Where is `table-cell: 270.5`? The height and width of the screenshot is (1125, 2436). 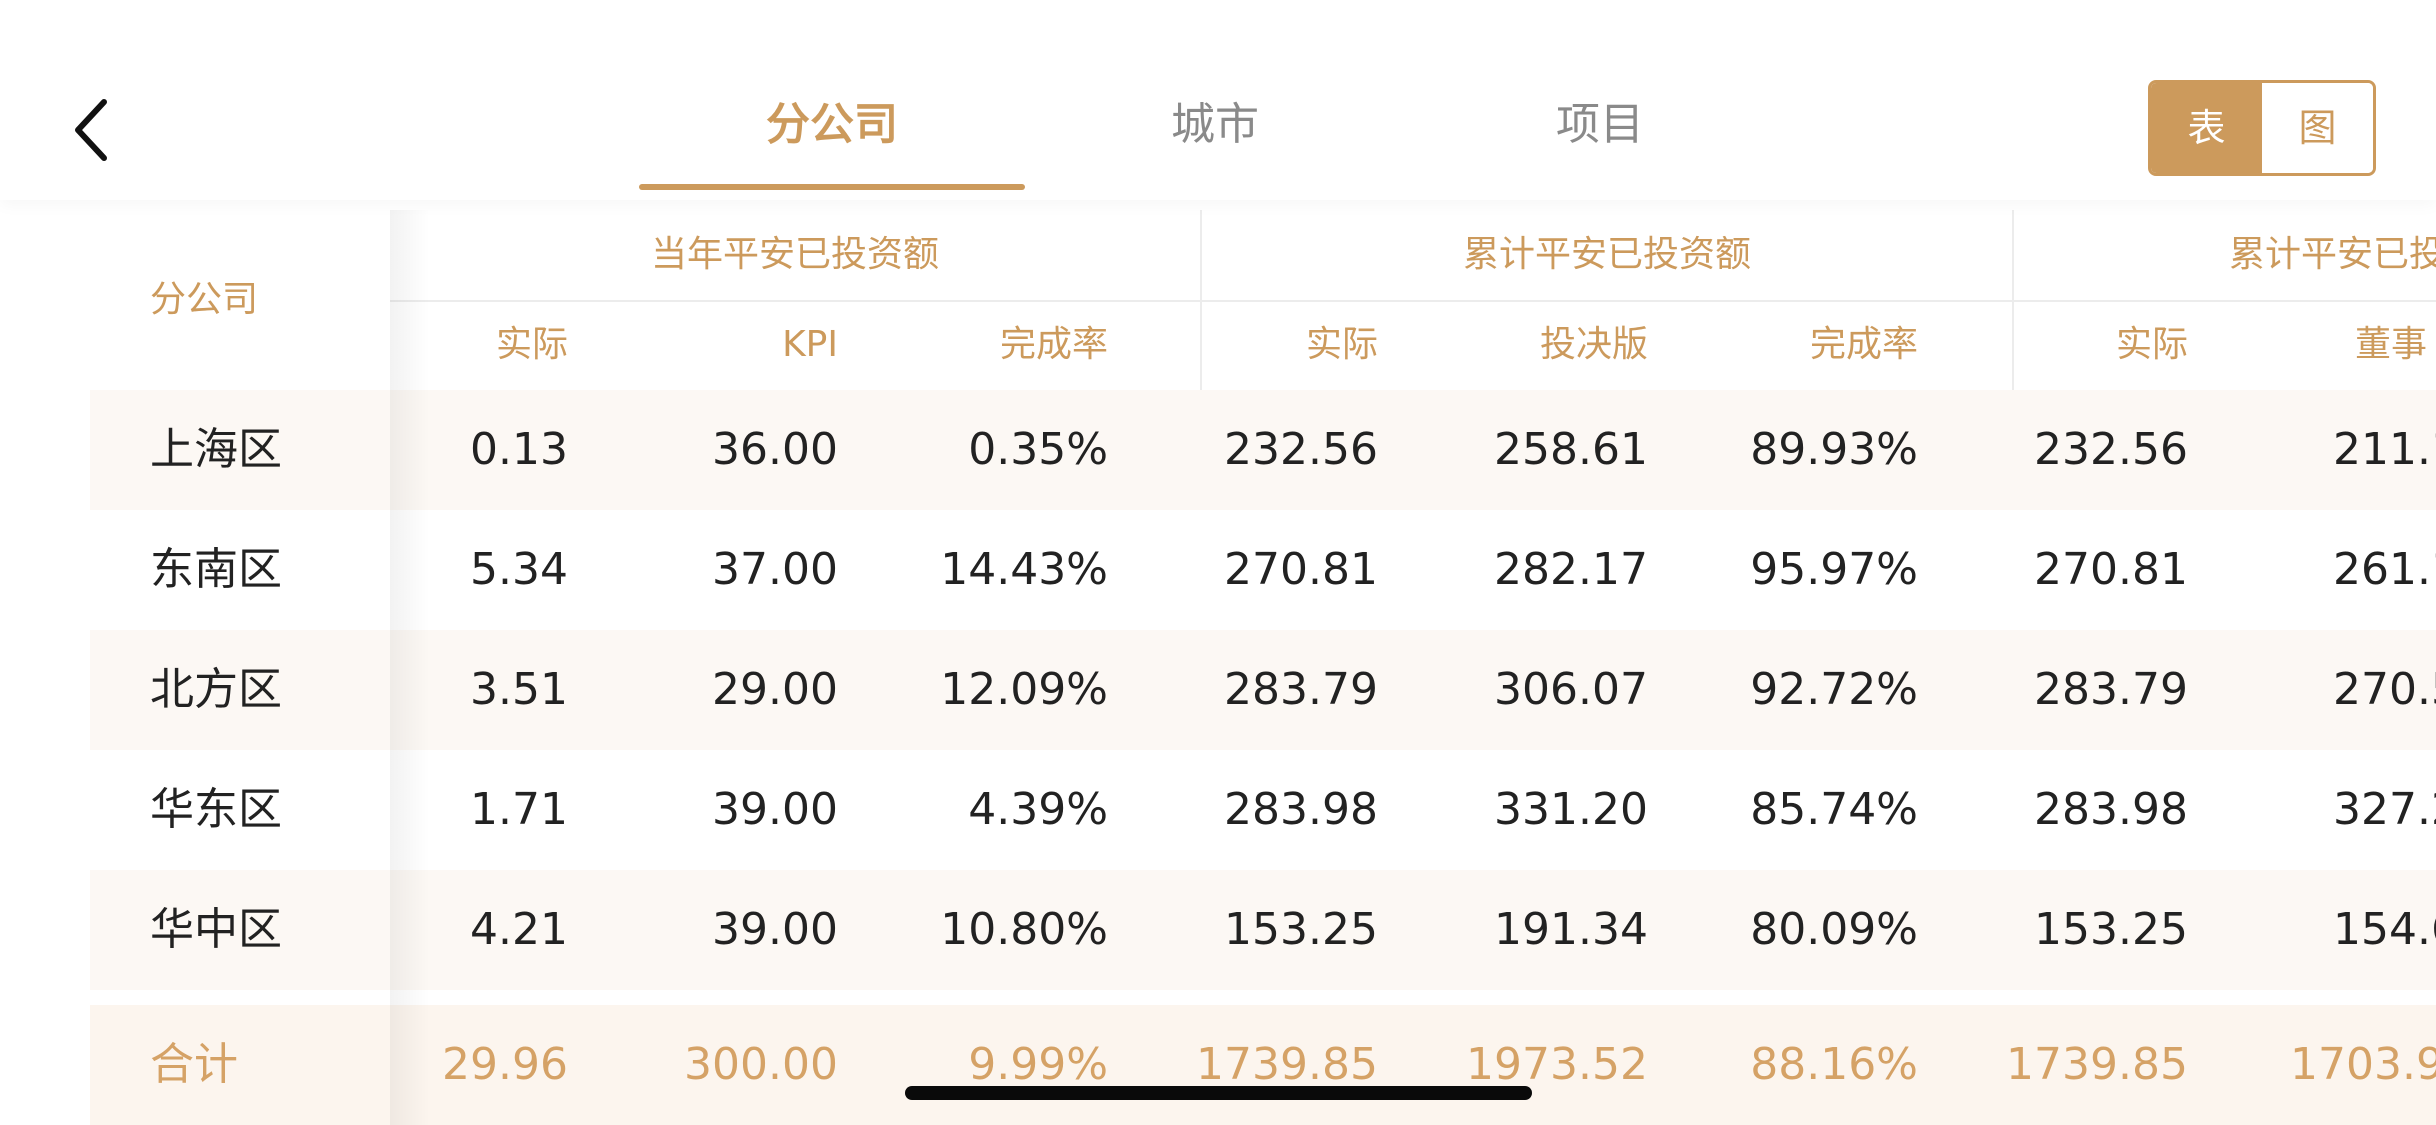 table-cell: 270.5 is located at coordinates (2384, 689).